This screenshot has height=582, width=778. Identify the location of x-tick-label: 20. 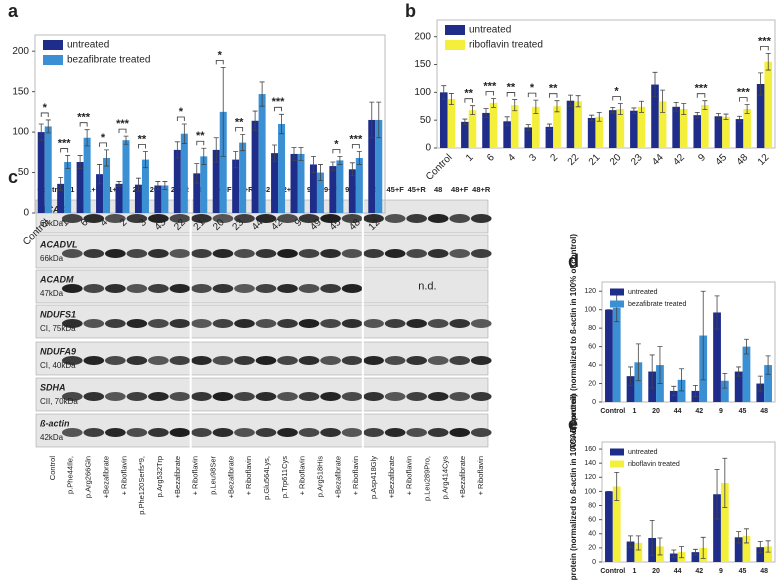
(616, 160).